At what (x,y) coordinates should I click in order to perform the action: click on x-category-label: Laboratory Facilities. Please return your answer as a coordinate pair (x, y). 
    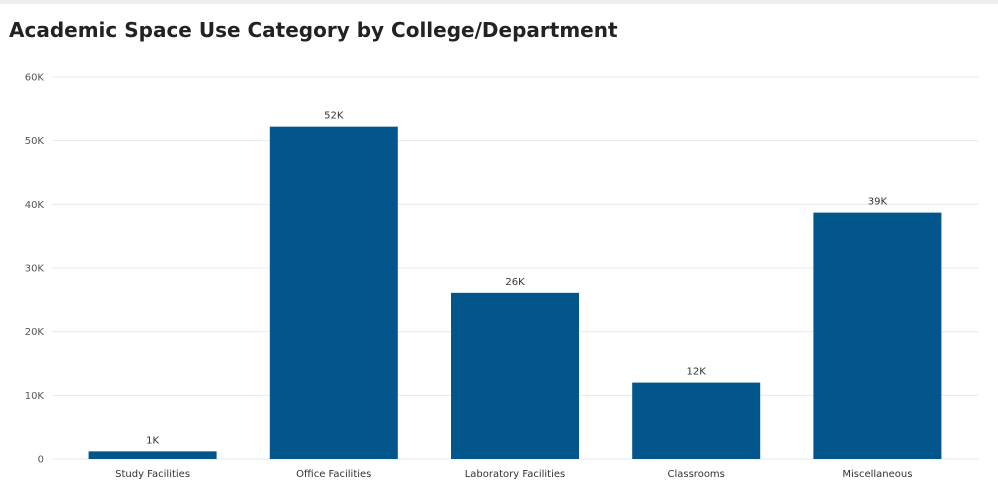
    Looking at the image, I should click on (515, 474).